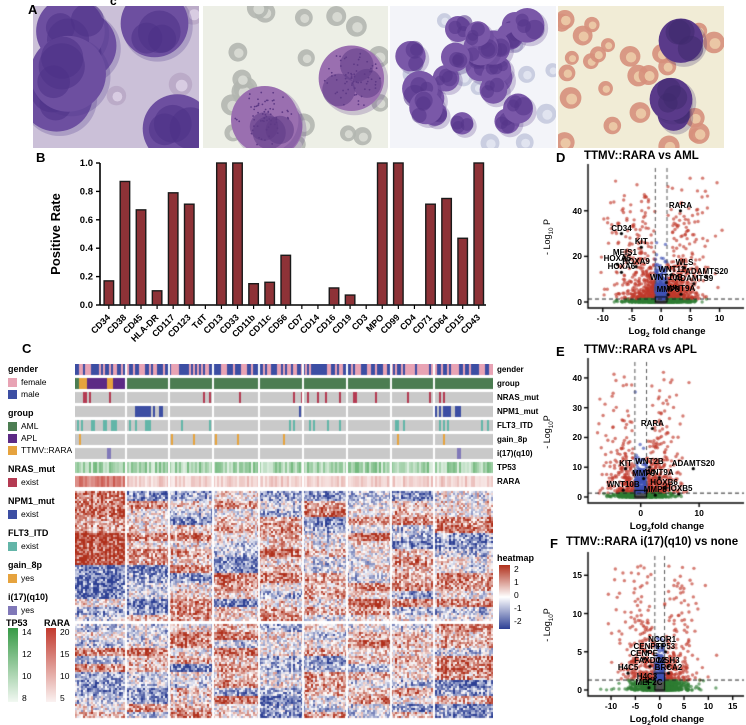 This screenshot has width=746, height=725. I want to click on legend-item-female: female, so click(34, 382).